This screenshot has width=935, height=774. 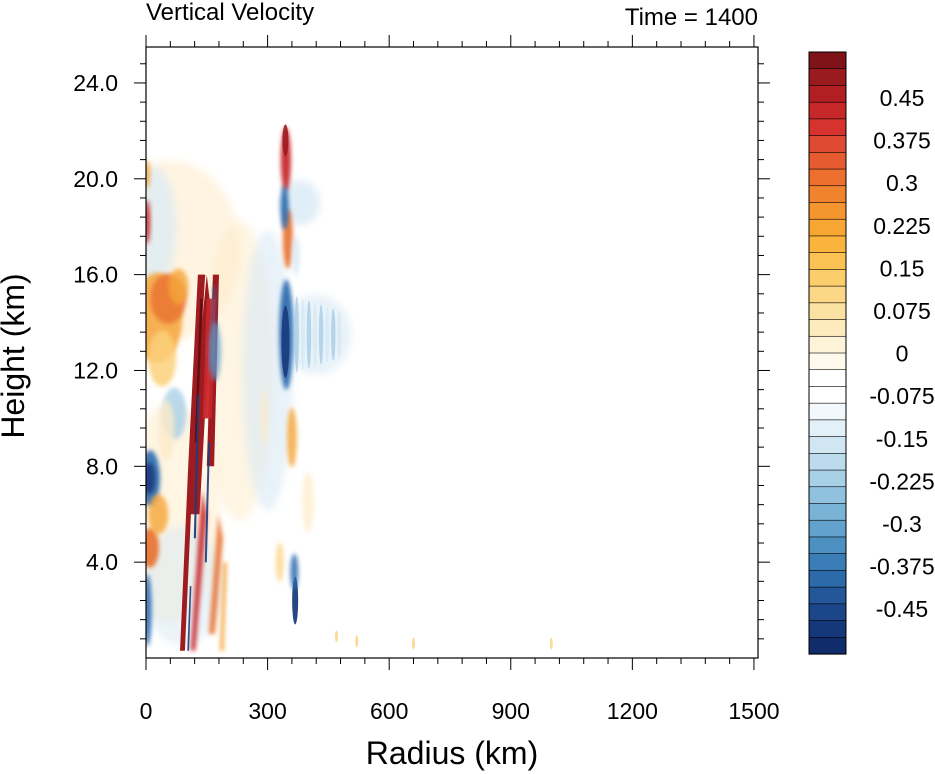 What do you see at coordinates (149, 610) in the screenshot?
I see `edge-downdraft` at bounding box center [149, 610].